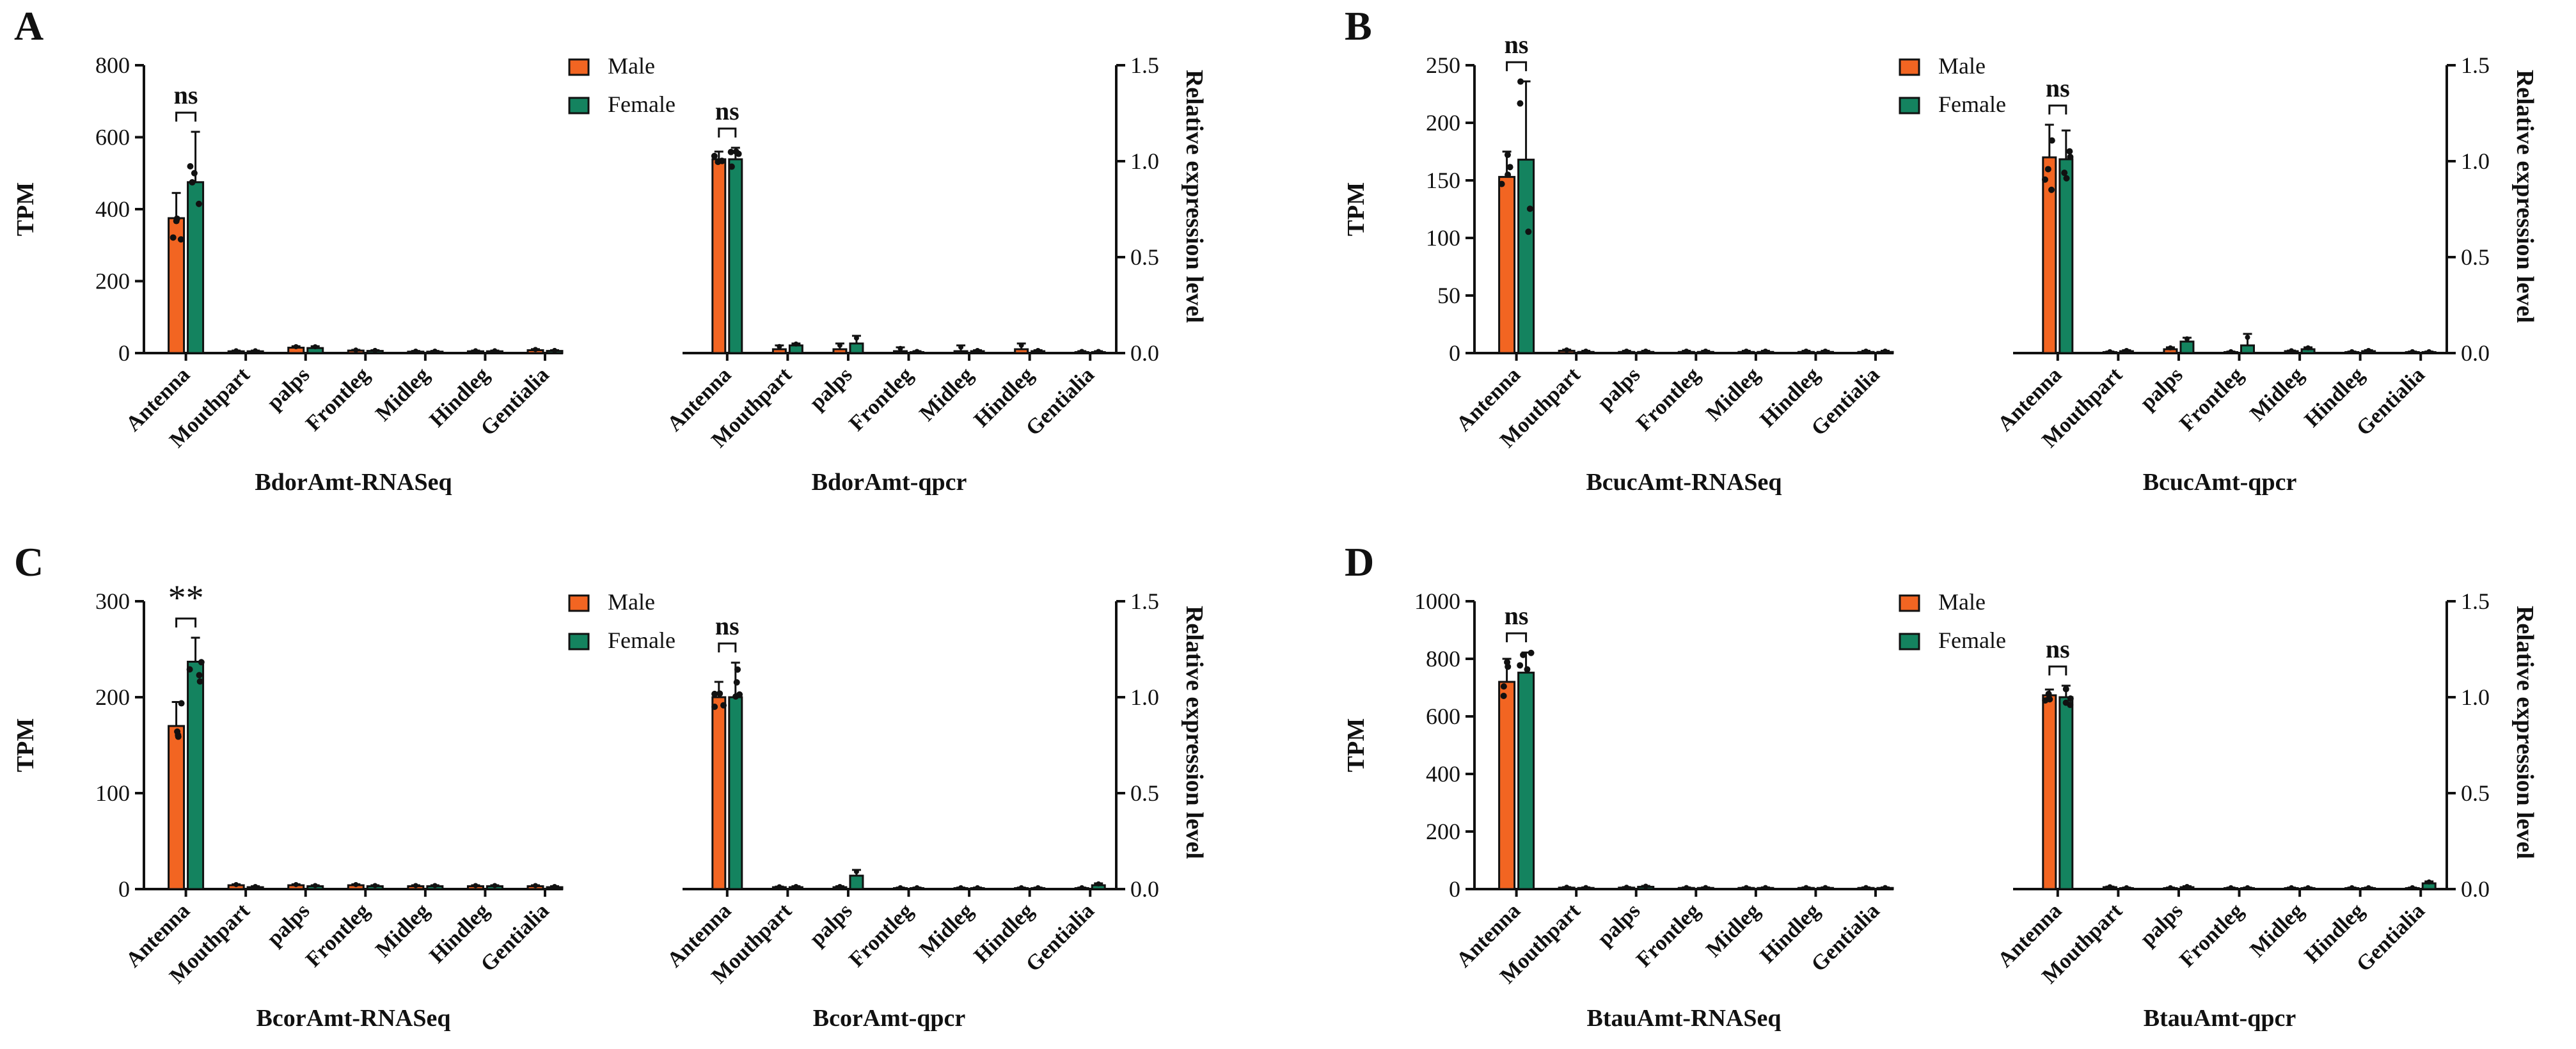 The width and height of the screenshot is (2576, 1049). I want to click on panel-letter: C, so click(28, 562).